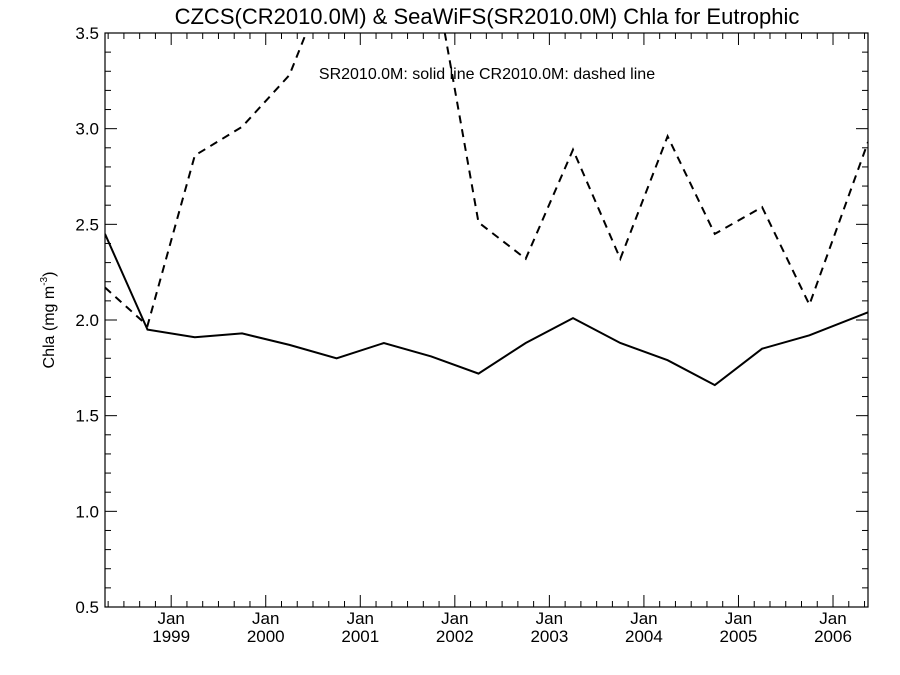 The image size is (900, 675). What do you see at coordinates (49, 274) in the screenshot?
I see `y-axis-label-close: )` at bounding box center [49, 274].